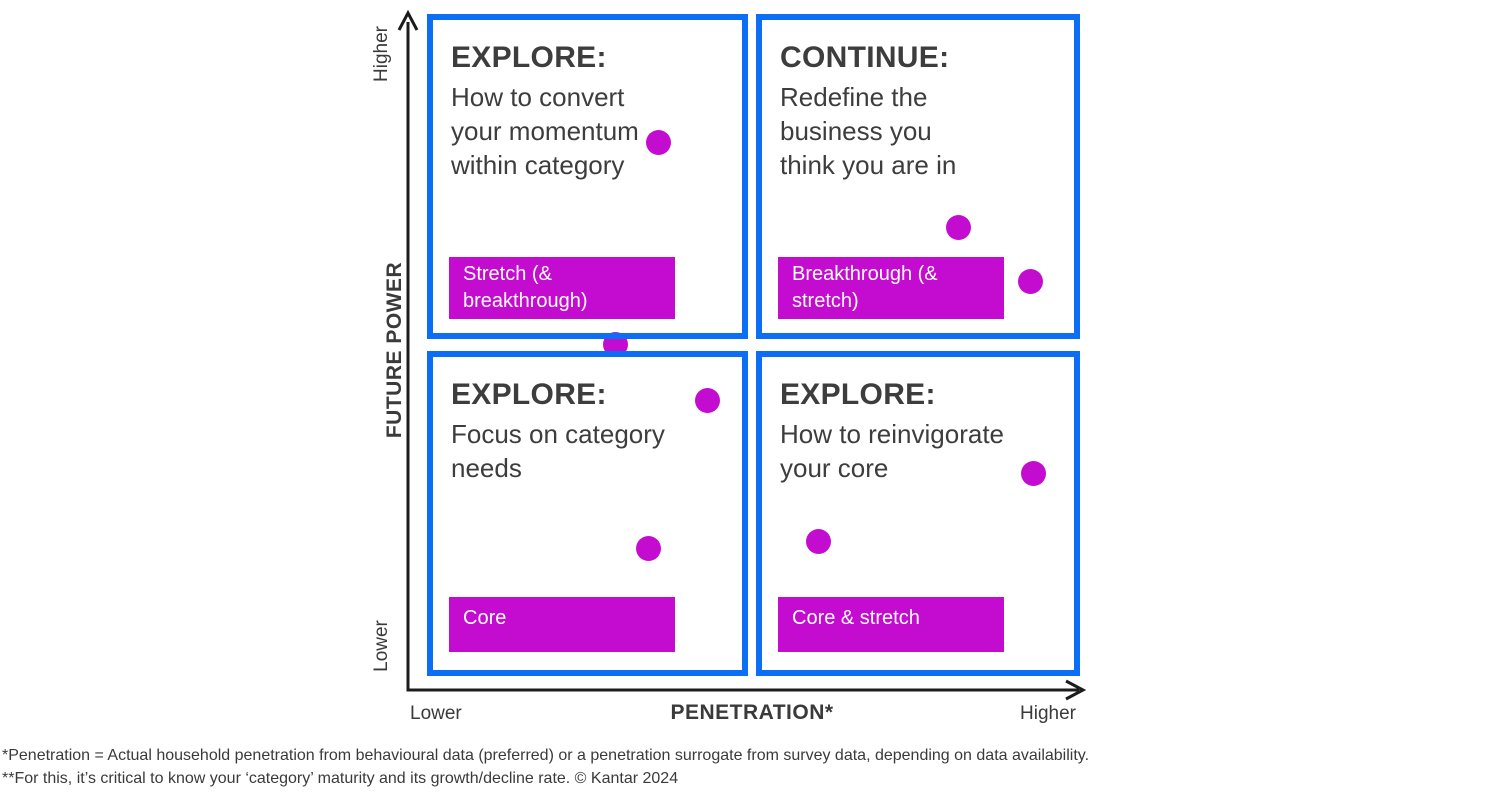 The width and height of the screenshot is (1500, 800). What do you see at coordinates (408, 20) in the screenshot?
I see `y-axis-arrowhead-icon` at bounding box center [408, 20].